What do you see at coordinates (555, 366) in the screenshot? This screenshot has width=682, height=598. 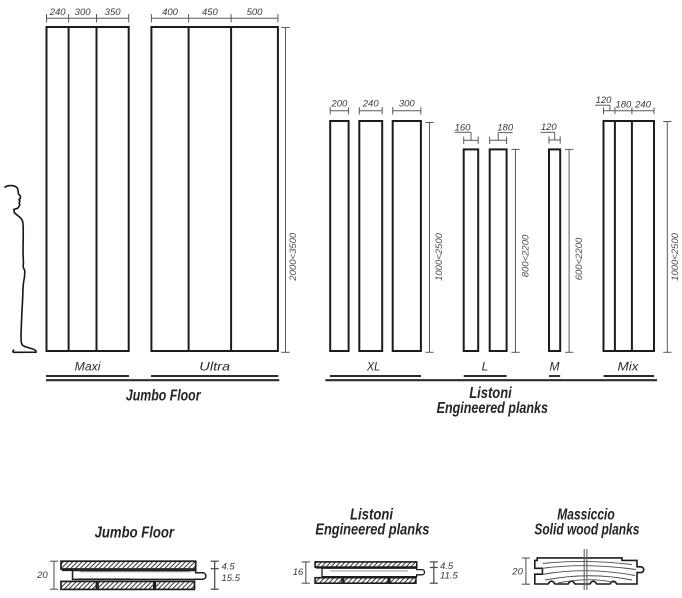 I see `svg-text: M` at bounding box center [555, 366].